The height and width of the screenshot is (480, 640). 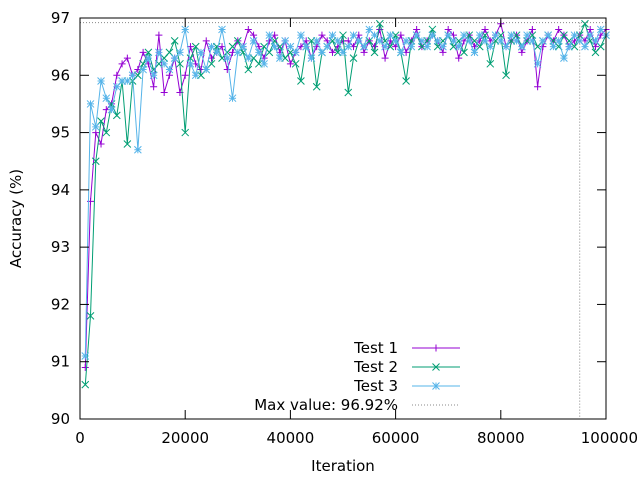 I want to click on legend-label: Test 3, so click(x=375, y=386).